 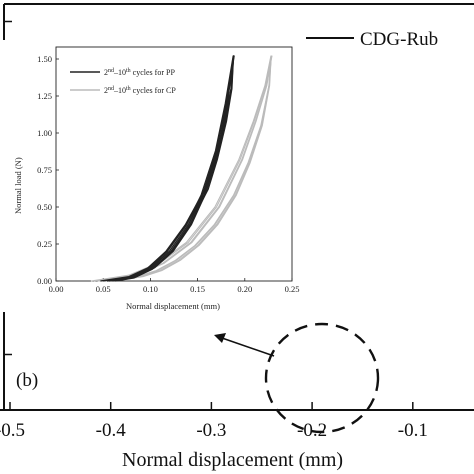 I want to click on main-x-ticks: -0.5-0.4-0.3-0.2-0.10.00.10.20.30.4, so click(x=214, y=421).